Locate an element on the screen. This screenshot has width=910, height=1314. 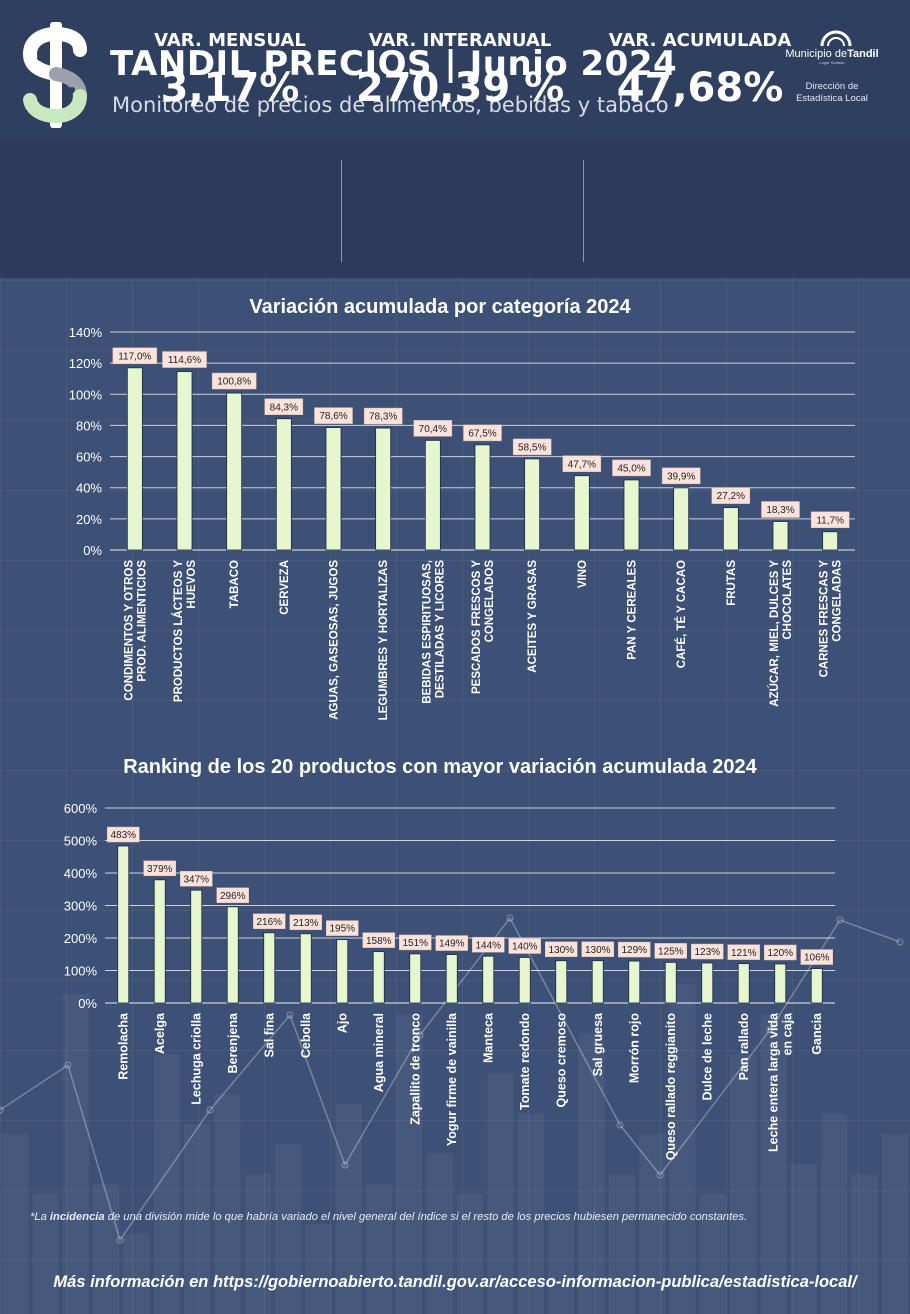
data-label: 213% is located at coordinates (306, 923).